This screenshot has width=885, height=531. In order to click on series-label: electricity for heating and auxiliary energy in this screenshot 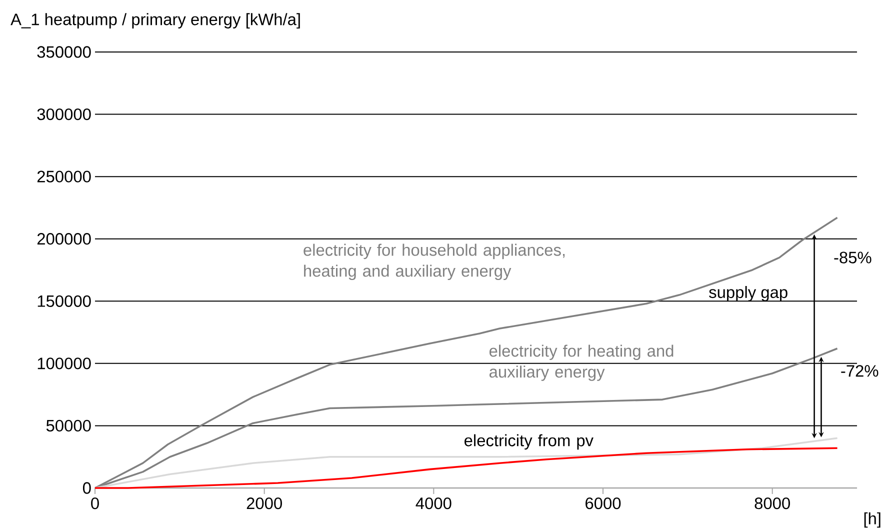, I will do `click(582, 362)`.